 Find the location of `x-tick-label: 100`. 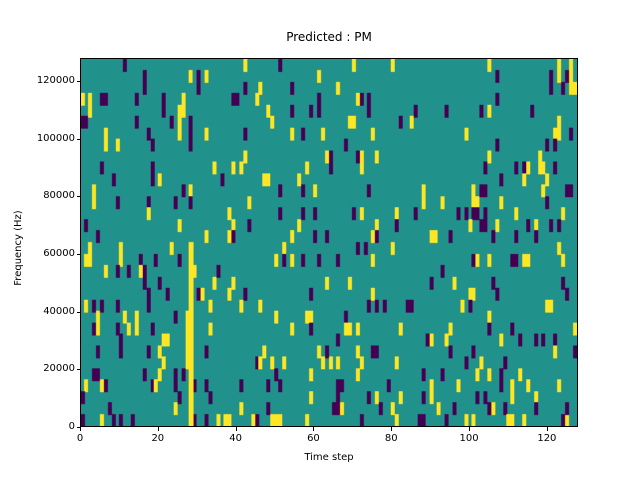

x-tick-label: 100 is located at coordinates (469, 438).